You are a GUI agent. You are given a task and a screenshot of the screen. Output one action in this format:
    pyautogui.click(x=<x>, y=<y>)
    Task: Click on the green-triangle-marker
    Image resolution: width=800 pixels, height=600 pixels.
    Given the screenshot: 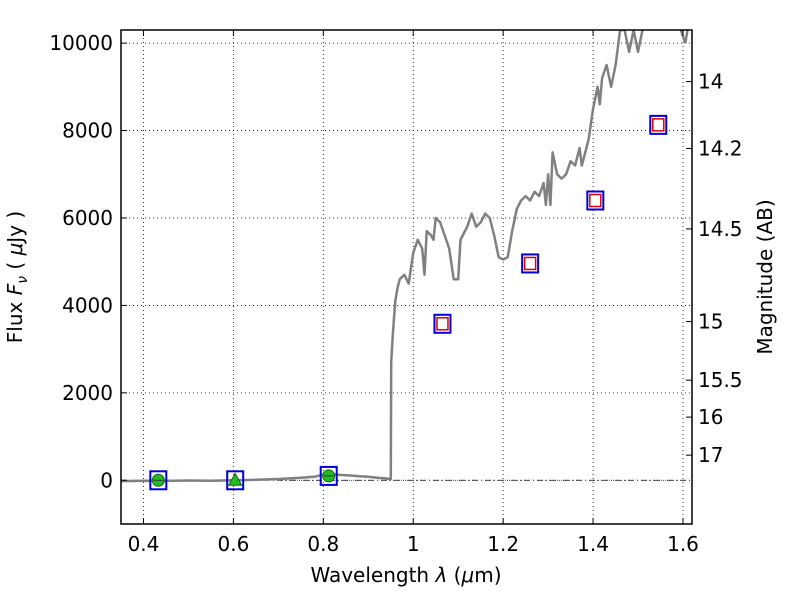 What is the action you would take?
    pyautogui.click(x=235, y=479)
    